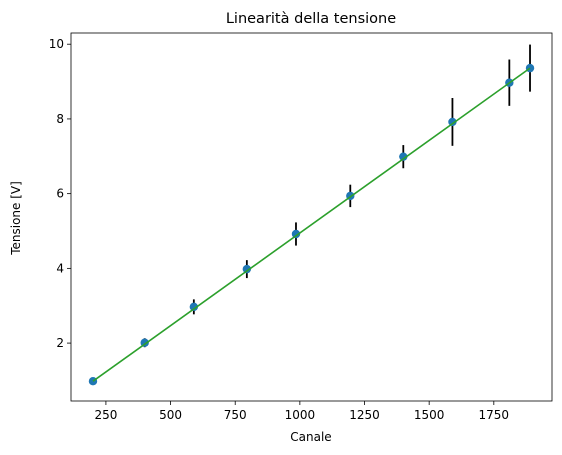 Image resolution: width=562 pixels, height=455 pixels. I want to click on y-axis-label: Tensione [V], so click(16, 218).